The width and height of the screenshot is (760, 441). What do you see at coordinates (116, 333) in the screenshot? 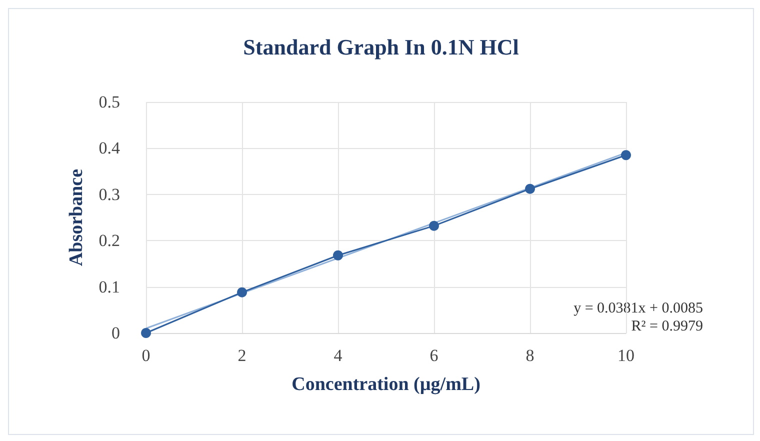
I see `y-tick-label: 0` at bounding box center [116, 333].